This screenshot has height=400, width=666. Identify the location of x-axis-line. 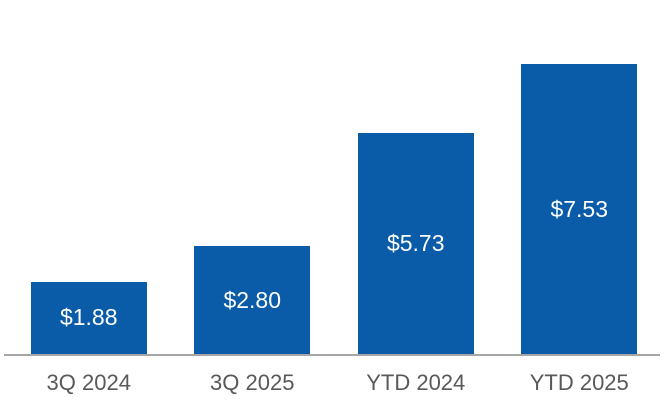
(332, 355).